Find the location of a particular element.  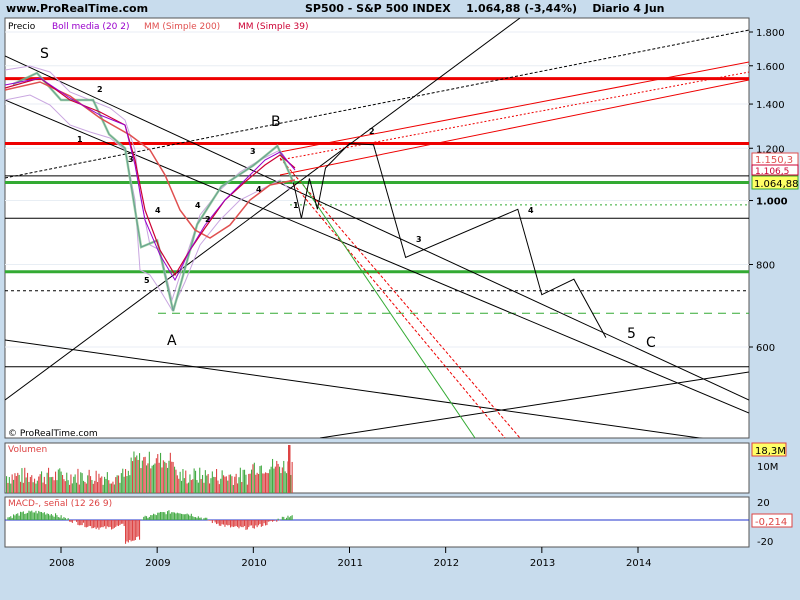

last-price-tag: 1.064,88 is located at coordinates (776, 184).